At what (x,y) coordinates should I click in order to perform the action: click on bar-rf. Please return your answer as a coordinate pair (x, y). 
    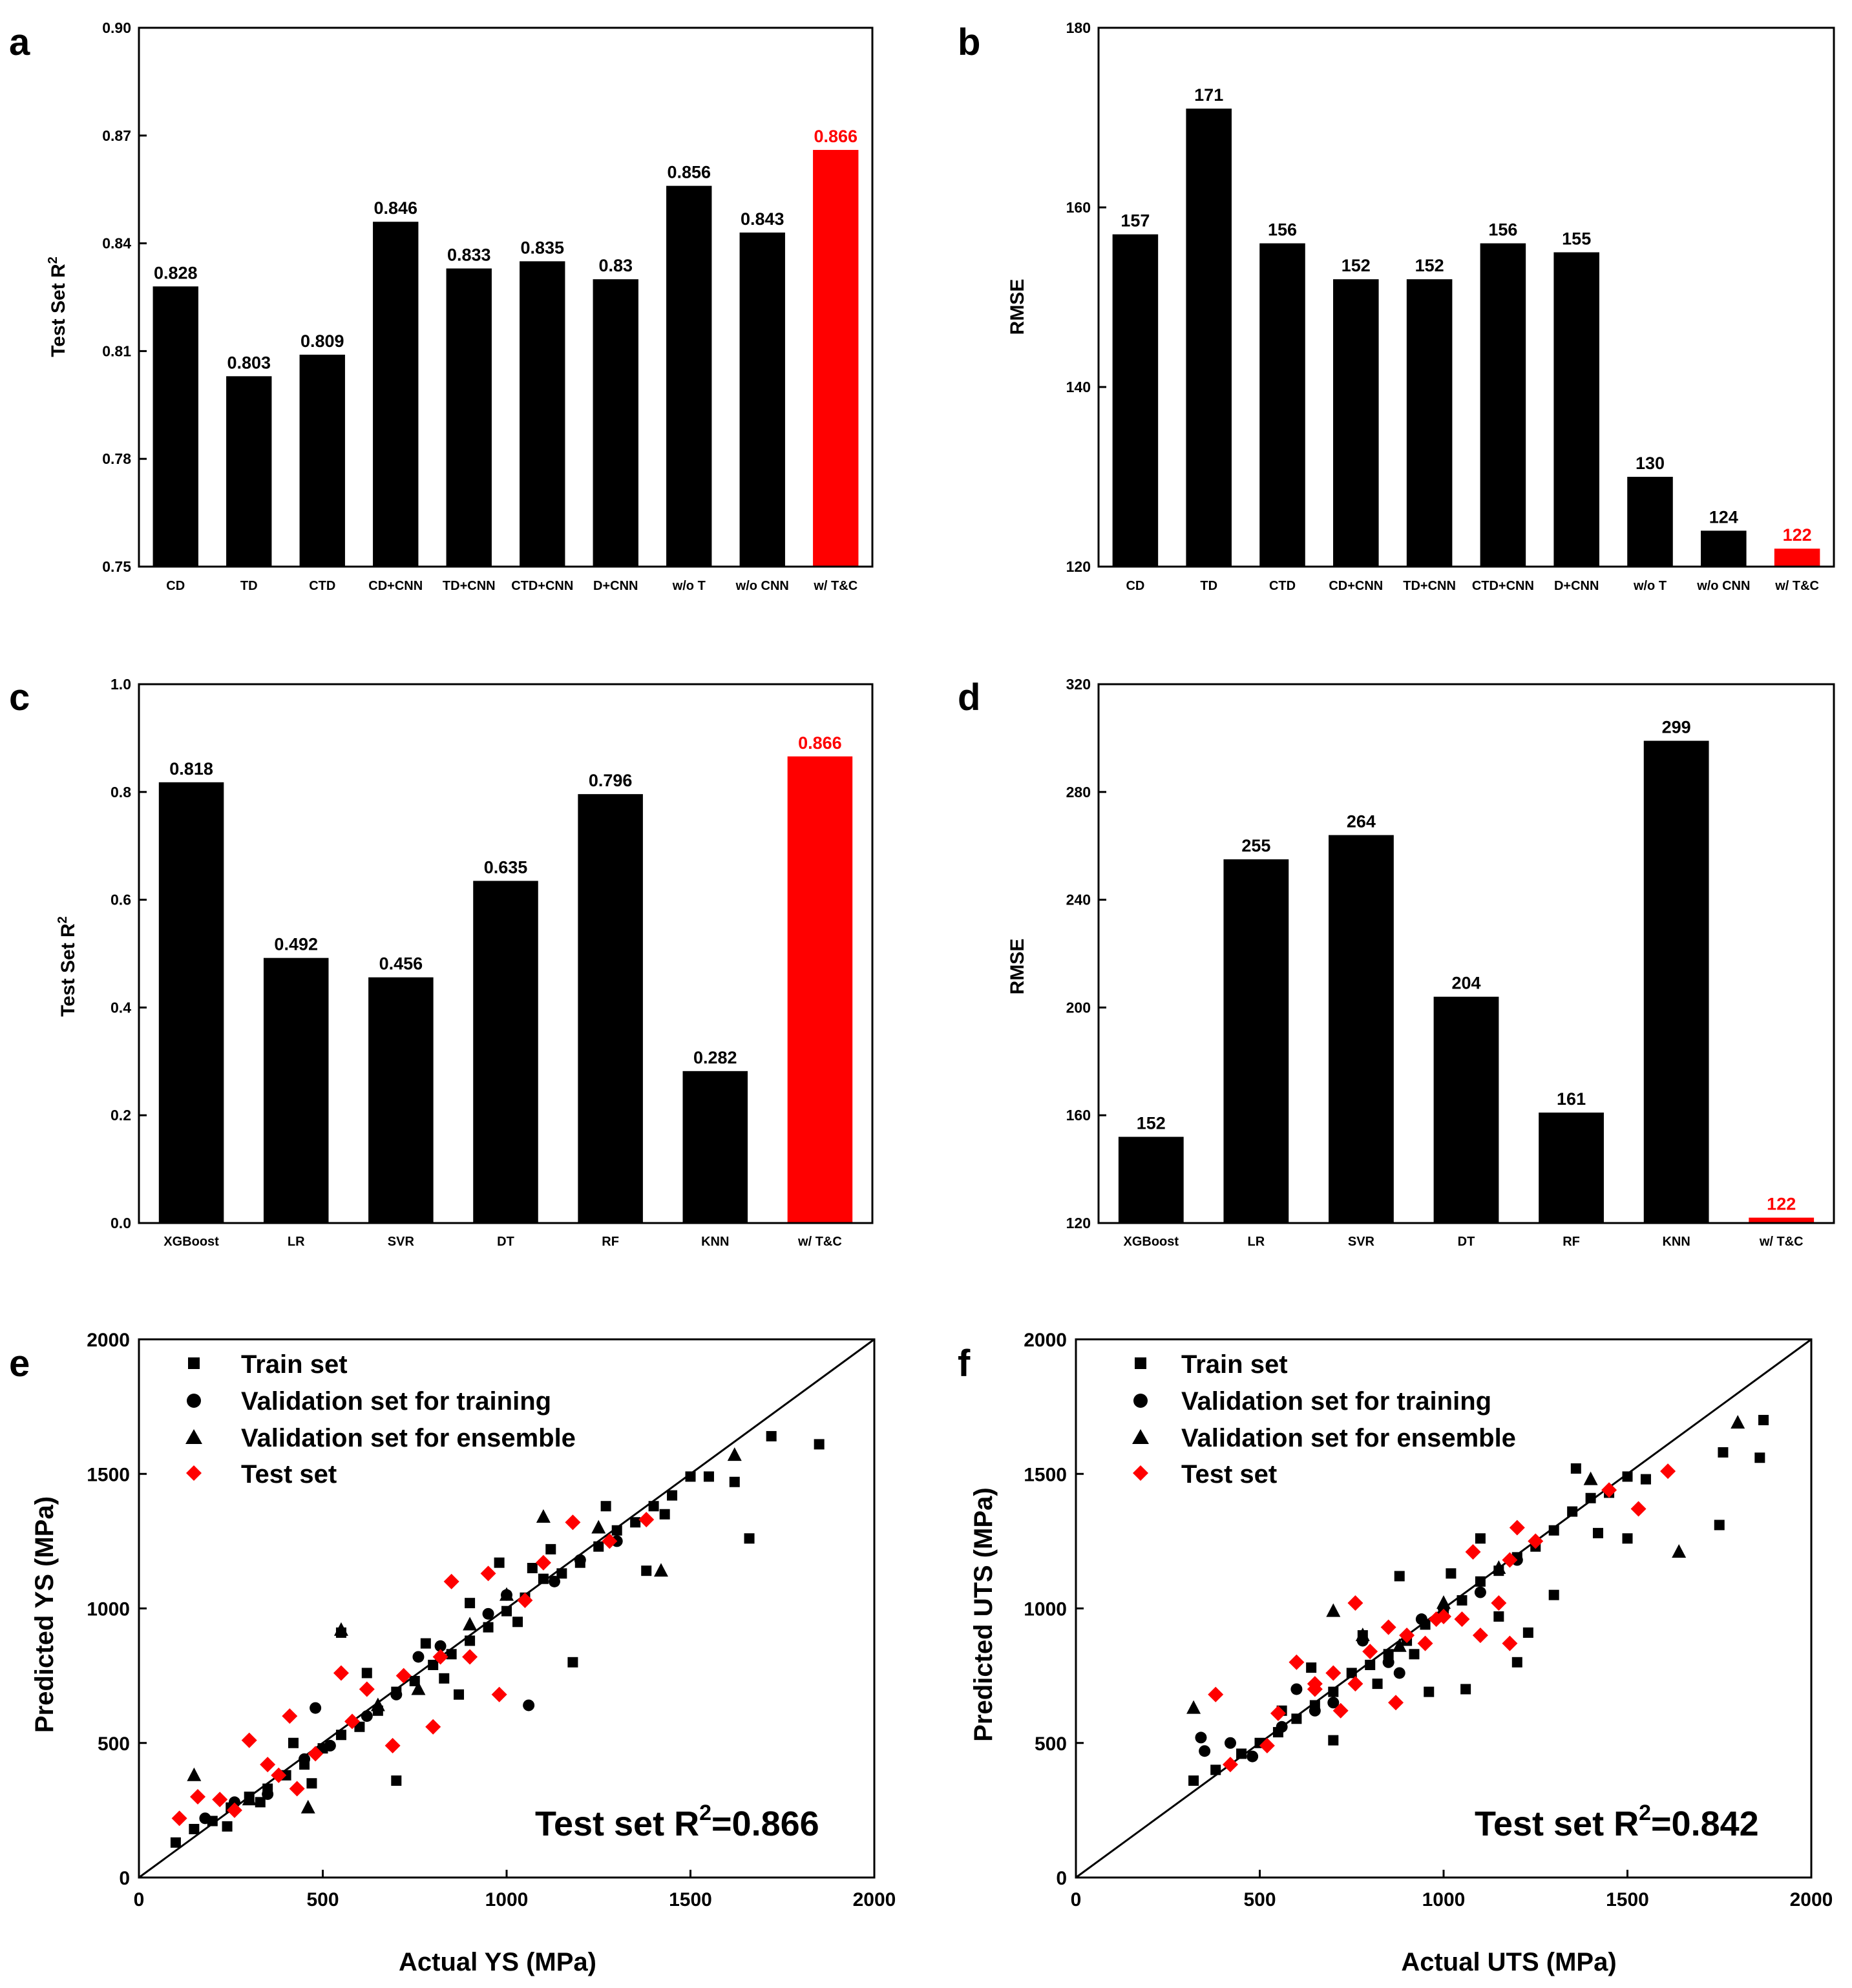
    Looking at the image, I should click on (611, 1008).